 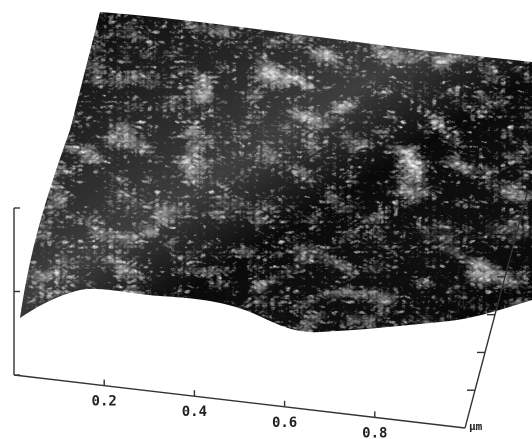 What do you see at coordinates (194, 412) in the screenshot?
I see `x-axis-tick-label: 0.4` at bounding box center [194, 412].